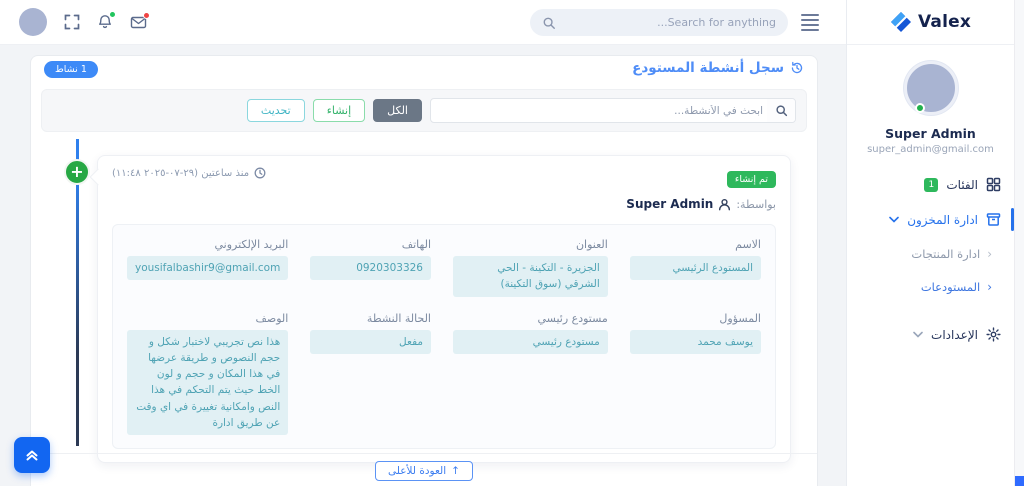 This screenshot has height=486, width=1024. I want to click on field-active-status: الحالة النشطة مفعل, so click(370, 374).